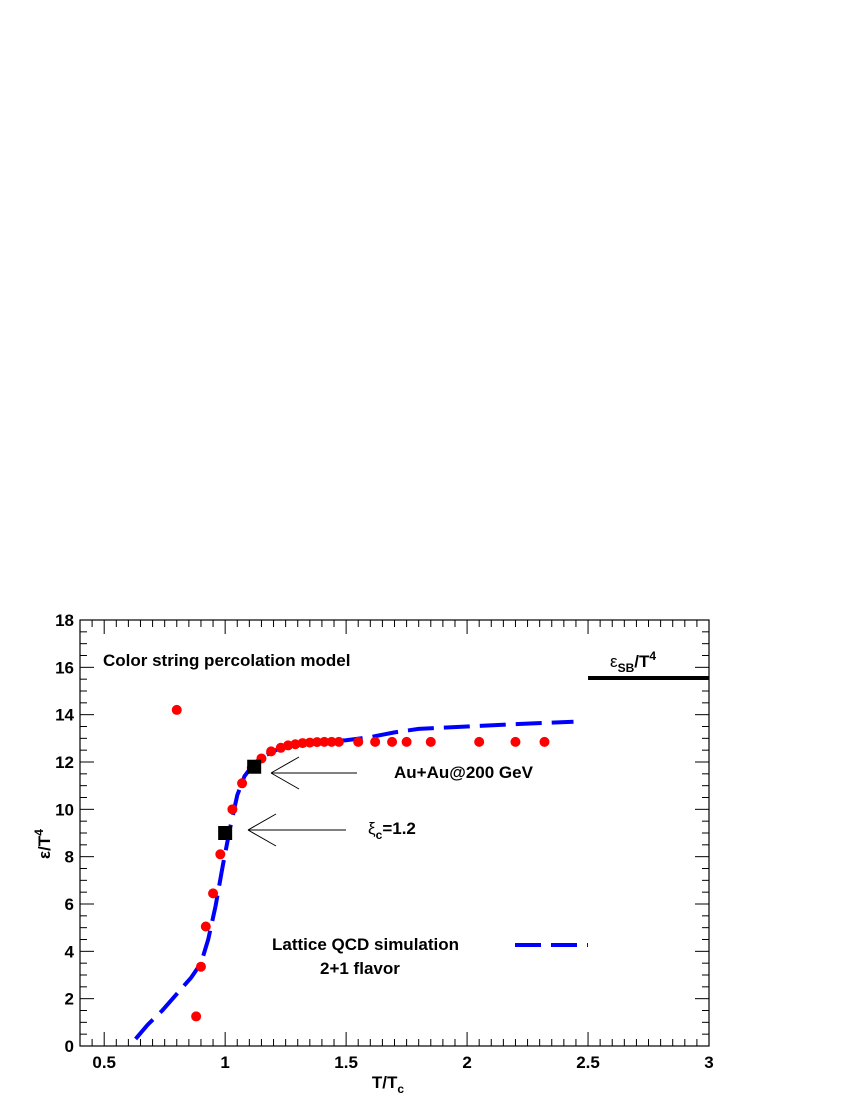 This screenshot has width=850, height=1105. I want to click on sb-eps: ε, so click(614, 661).